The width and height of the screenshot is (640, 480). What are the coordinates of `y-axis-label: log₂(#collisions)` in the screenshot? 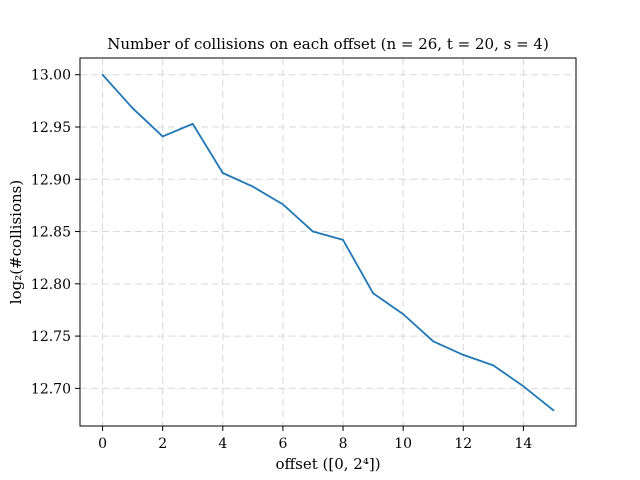 It's located at (16, 242).